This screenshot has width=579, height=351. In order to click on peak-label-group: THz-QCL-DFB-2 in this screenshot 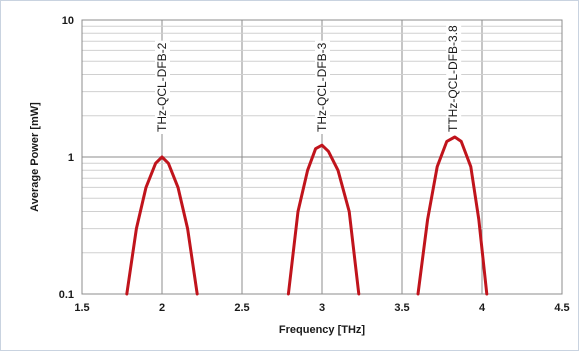, I will do `click(162, 87)`.